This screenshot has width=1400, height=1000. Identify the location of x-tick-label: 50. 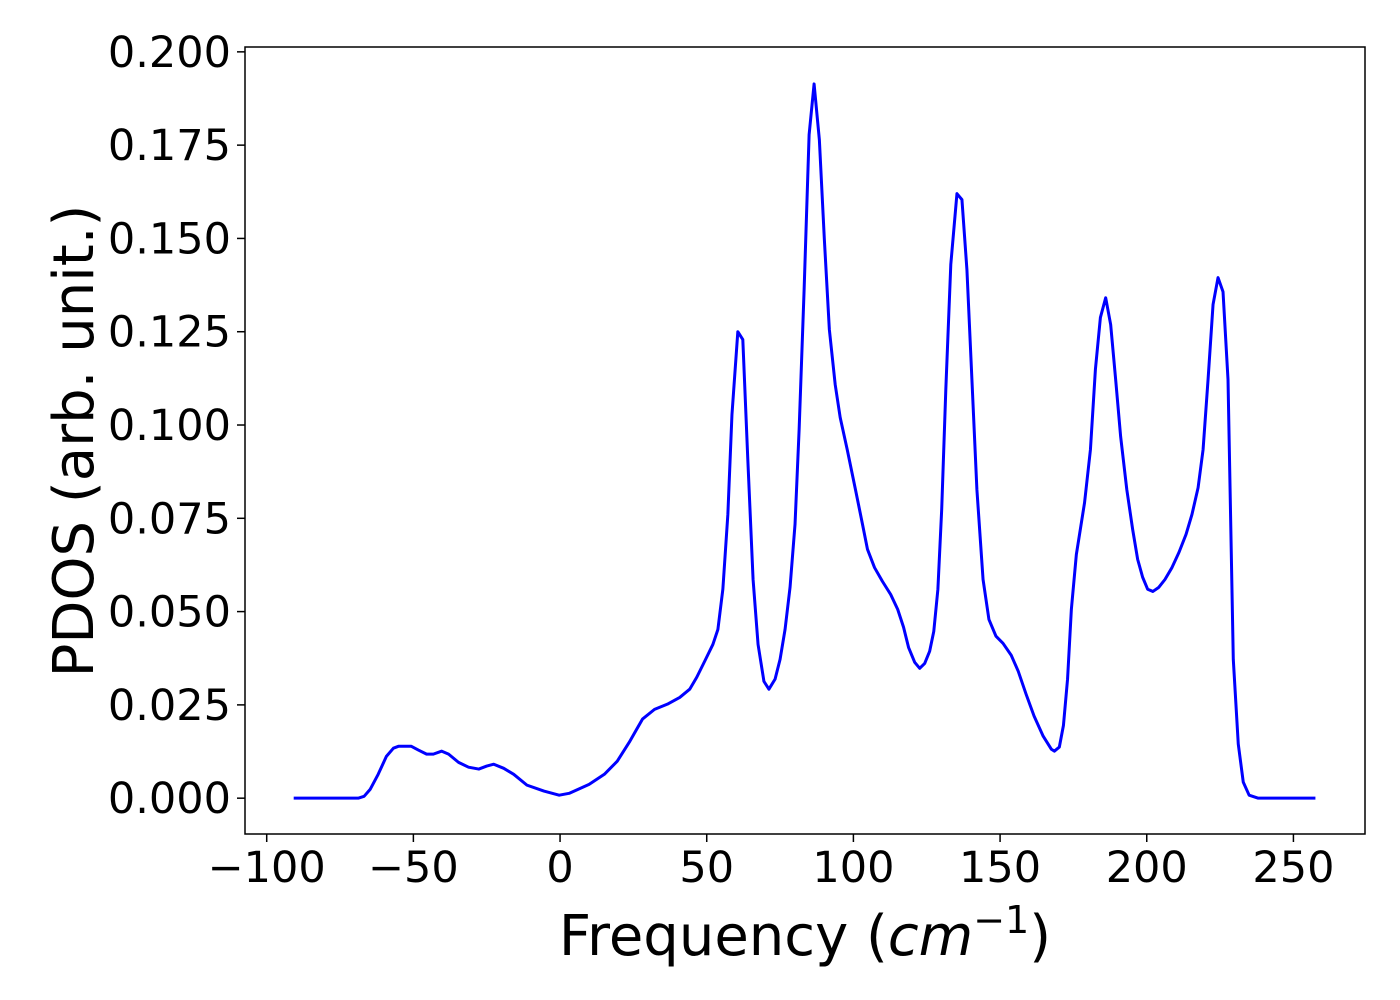
(706, 868).